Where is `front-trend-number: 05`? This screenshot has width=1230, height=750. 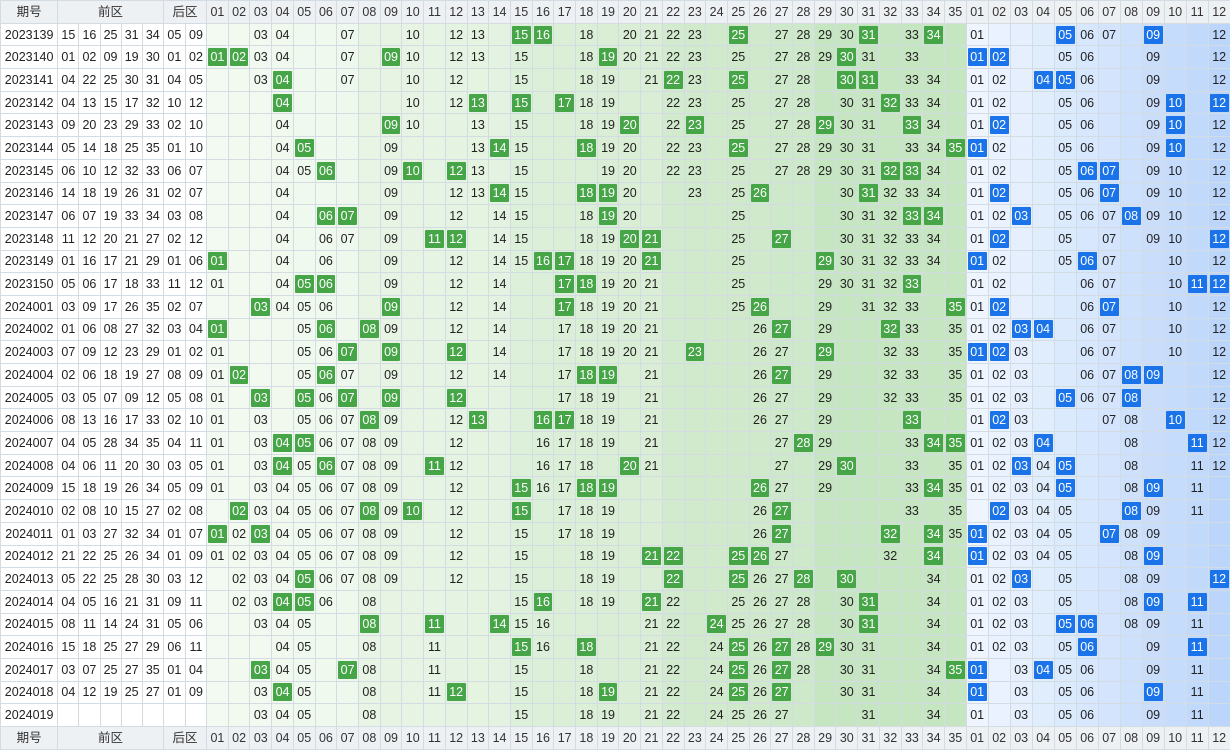 front-trend-number: 05 is located at coordinates (304, 375).